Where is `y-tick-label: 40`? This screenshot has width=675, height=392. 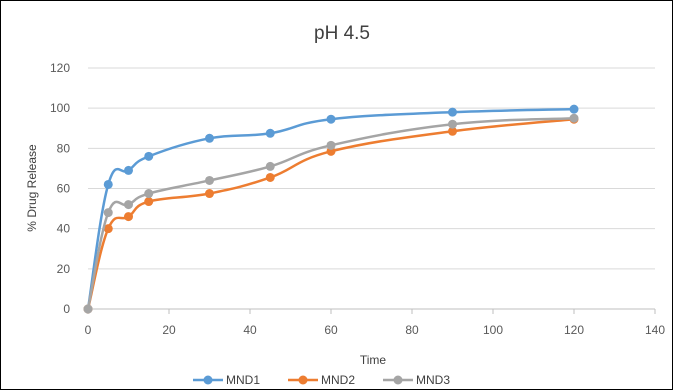
y-tick-label: 40 is located at coordinates (64, 229).